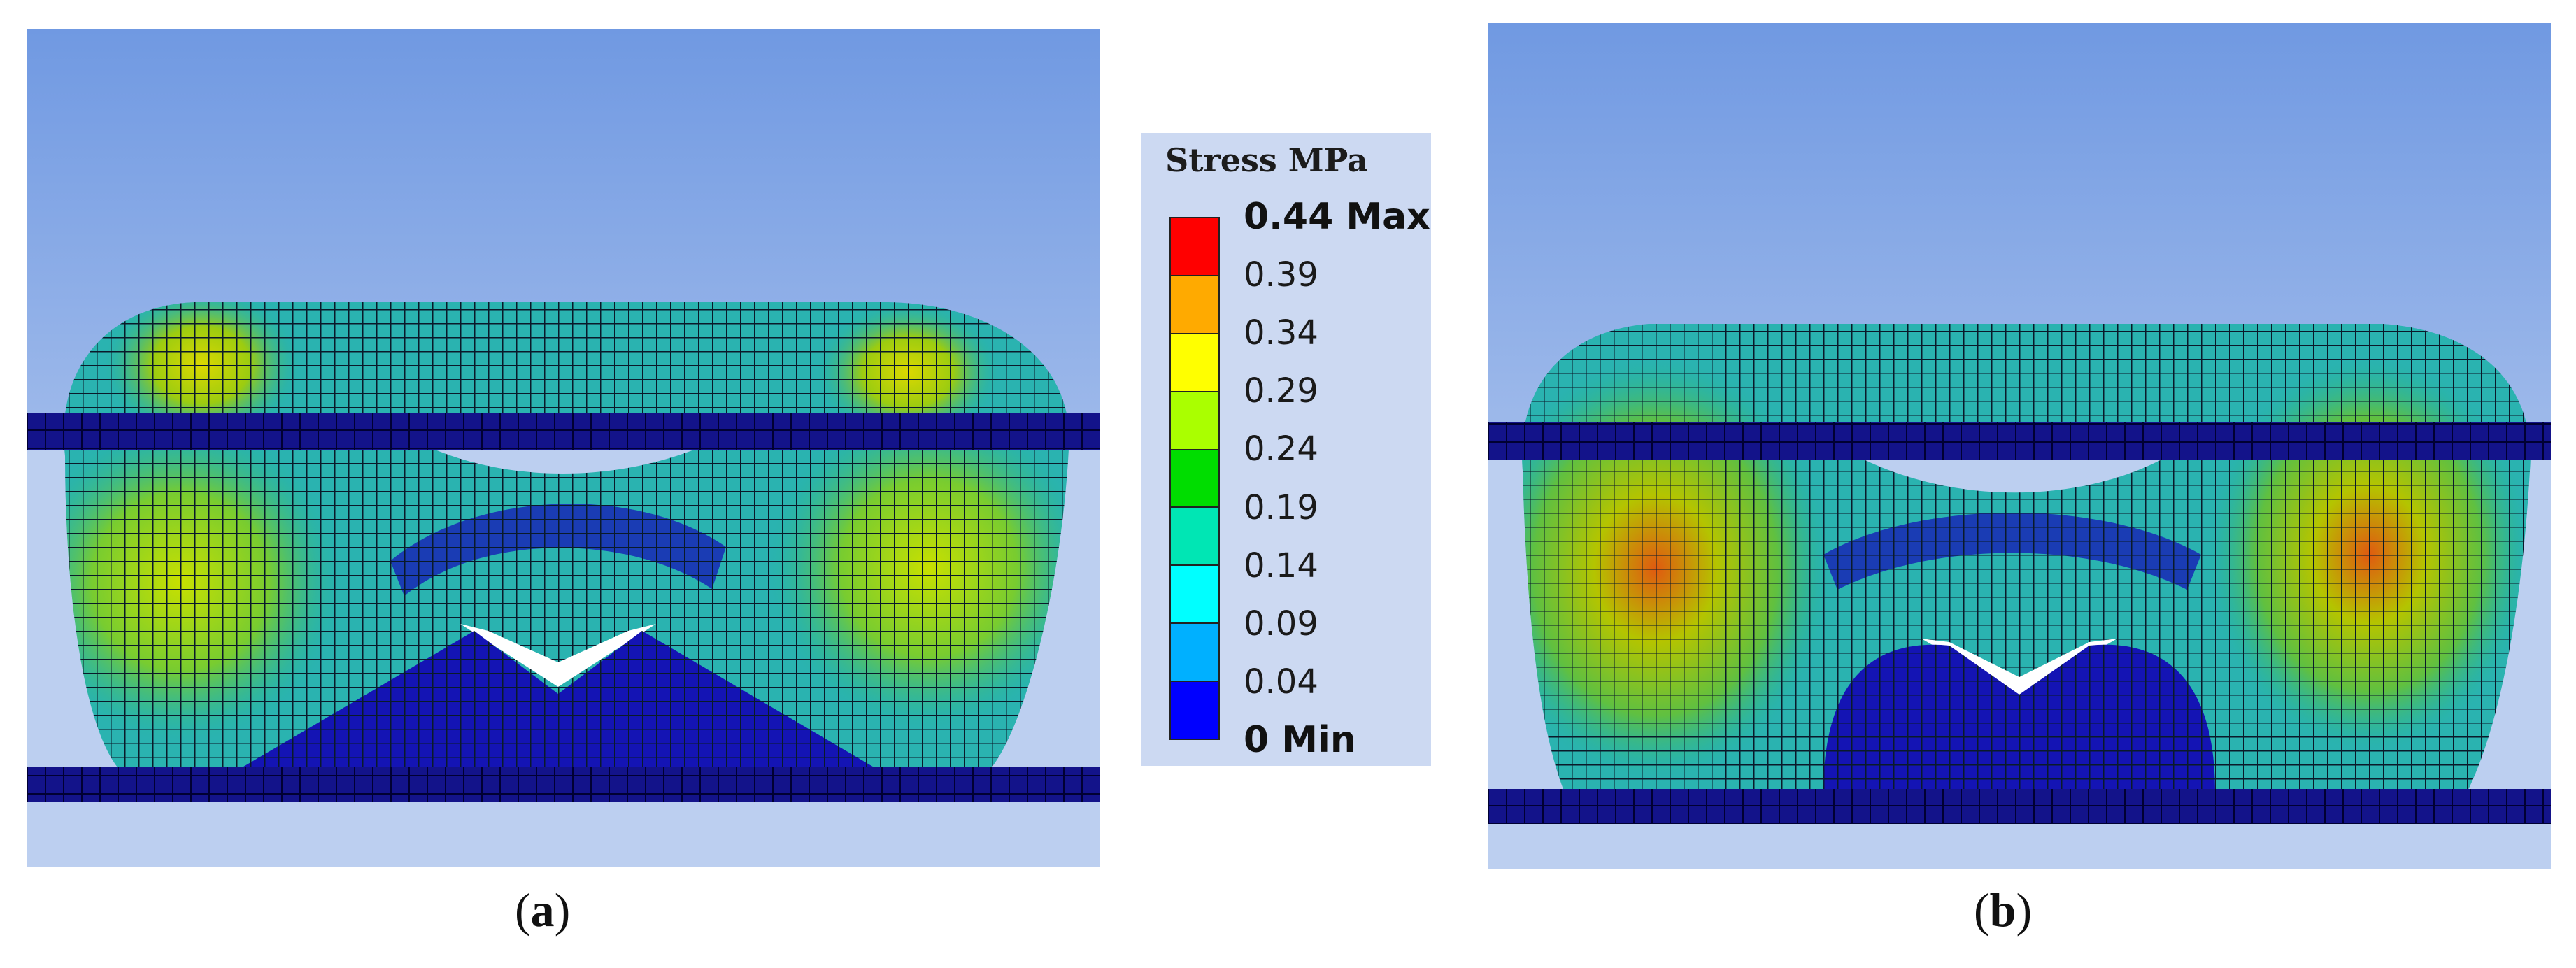  I want to click on legend-label: 0.04, so click(1281, 682).